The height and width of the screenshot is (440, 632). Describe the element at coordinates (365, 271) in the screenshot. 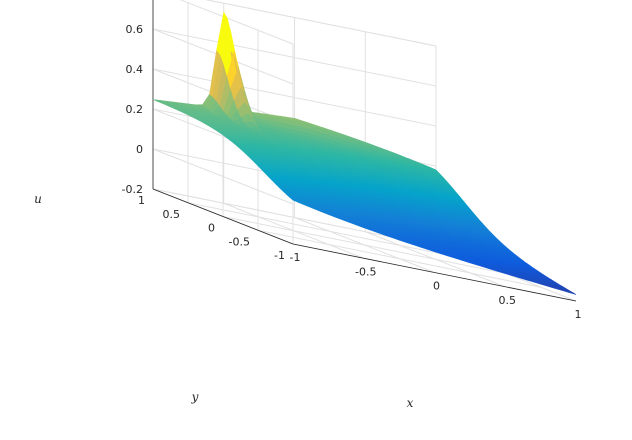

I see `x-tick-label: -0.5` at that location.